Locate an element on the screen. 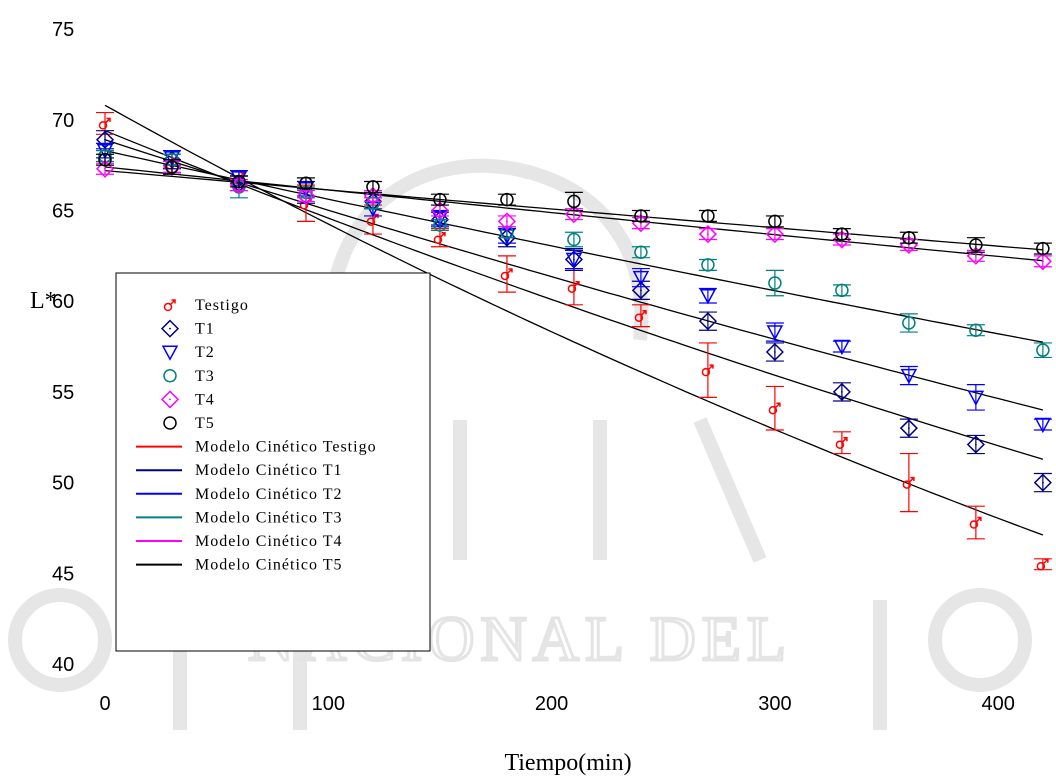 The height and width of the screenshot is (778, 1056). legend-label: Modelo Cinético T2 is located at coordinates (268, 494).